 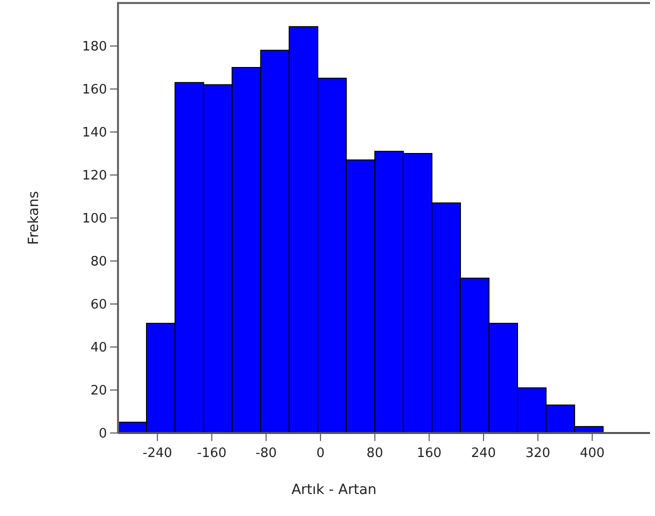 I want to click on x-tick-label: -80, so click(x=266, y=453).